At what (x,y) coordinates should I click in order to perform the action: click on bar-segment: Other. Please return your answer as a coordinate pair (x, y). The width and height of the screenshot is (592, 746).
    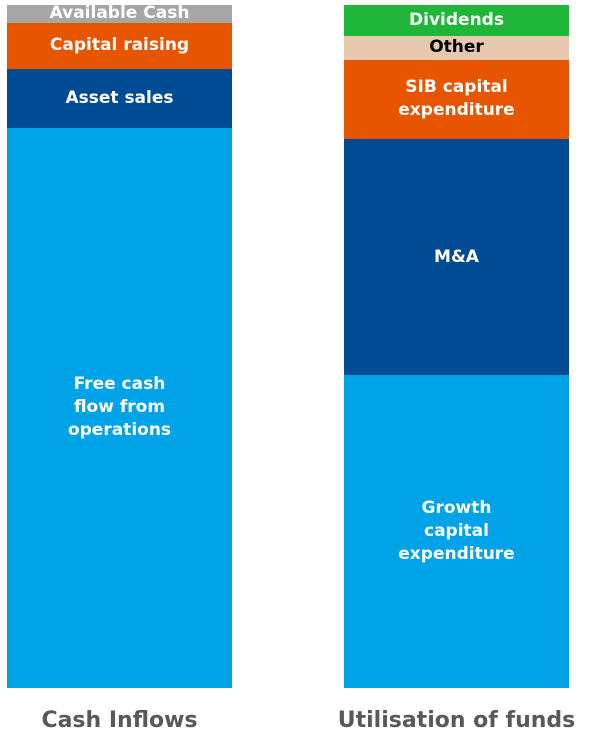
    Looking at the image, I should click on (456, 47).